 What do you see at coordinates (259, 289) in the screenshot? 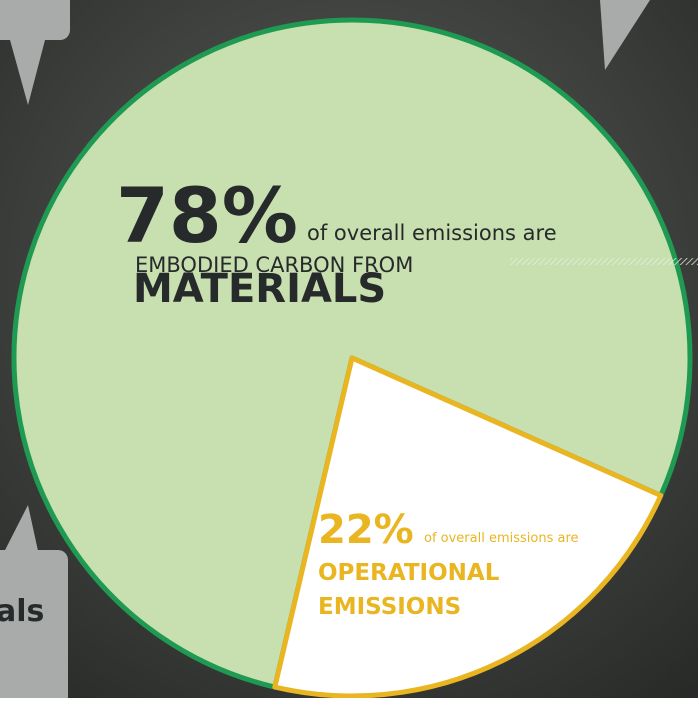
I see `annotation-emphasis: MATERIALS` at bounding box center [259, 289].